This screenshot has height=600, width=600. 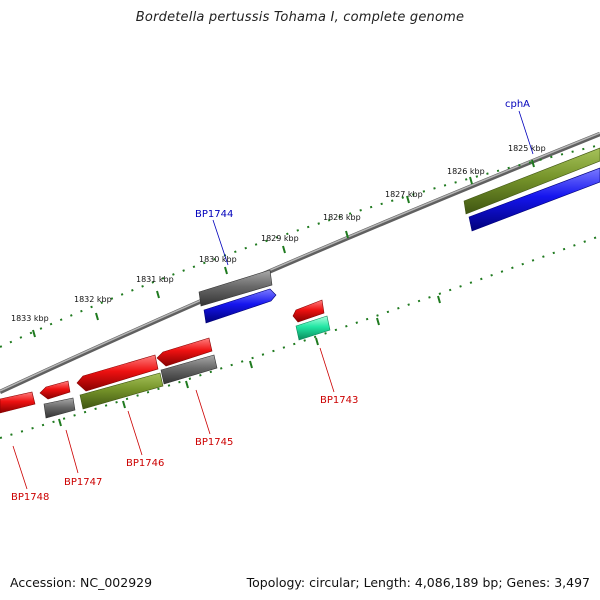 What do you see at coordinates (240, 306) in the screenshot?
I see `gene-BP1744-blue` at bounding box center [240, 306].